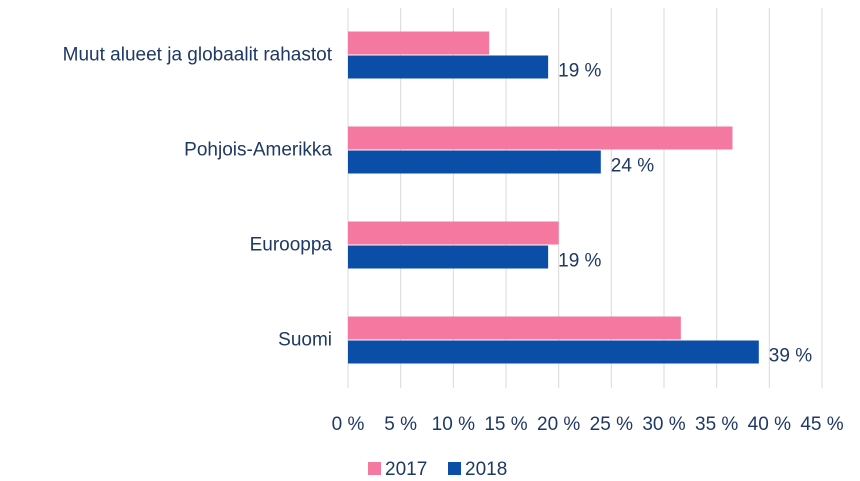 The height and width of the screenshot is (481, 860). Describe the element at coordinates (400, 424) in the screenshot. I see `x-tick-label: 5 %` at that location.